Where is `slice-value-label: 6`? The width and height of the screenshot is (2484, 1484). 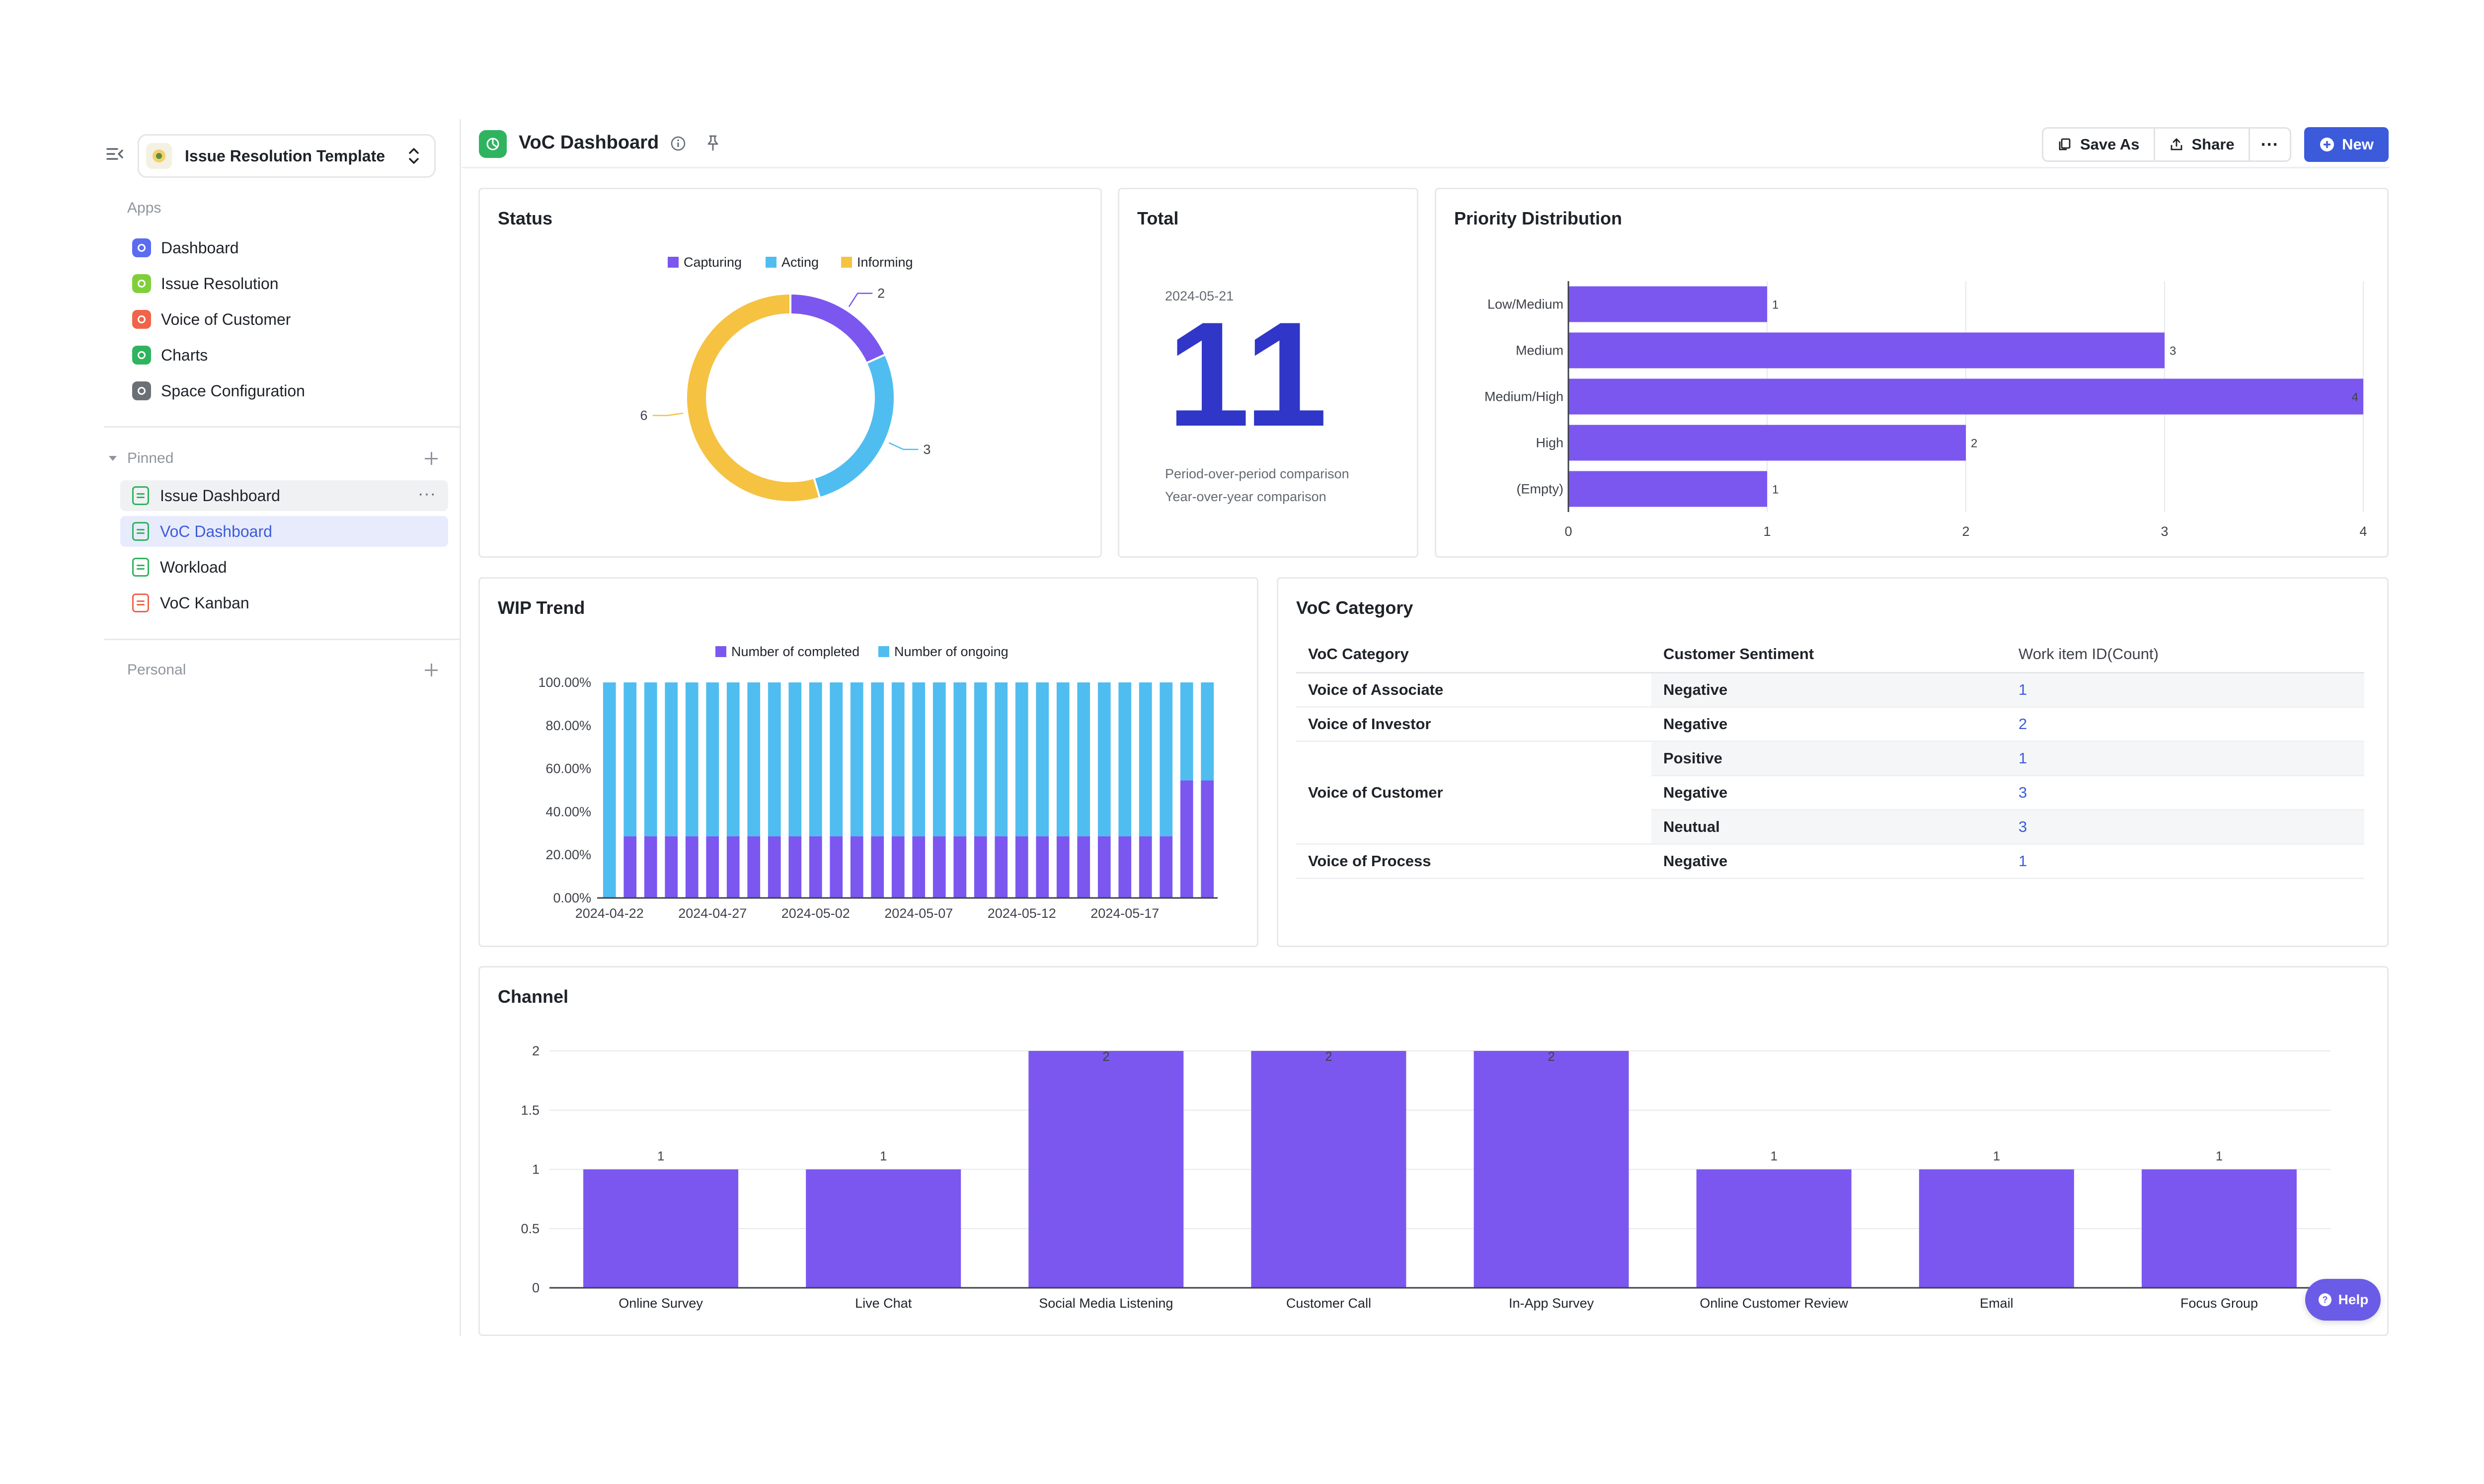
slice-value-label: 6 is located at coordinates (644, 415).